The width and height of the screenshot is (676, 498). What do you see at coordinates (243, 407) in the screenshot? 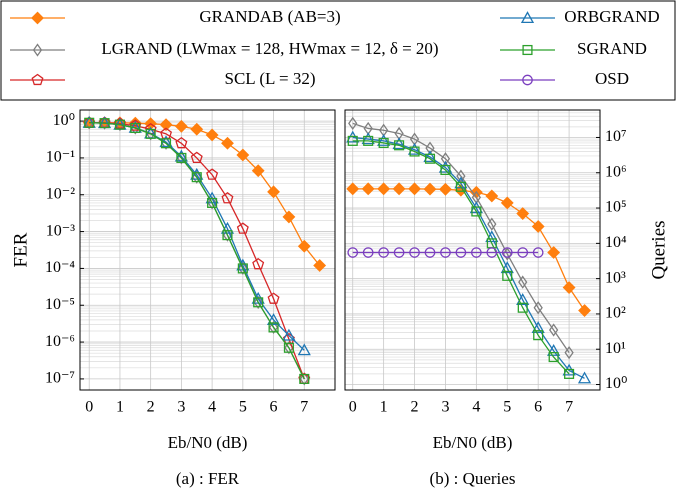
I see `x-tick-label: 5` at bounding box center [243, 407].